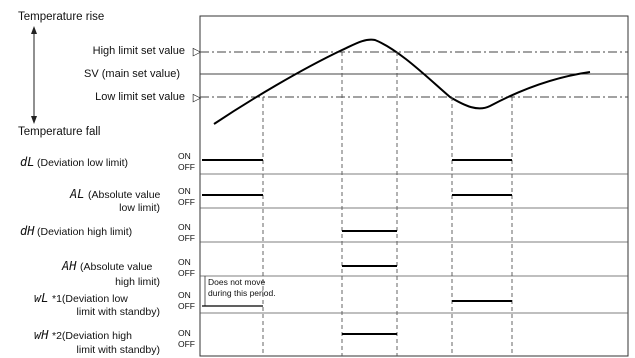 This screenshot has width=635, height=358. What do you see at coordinates (61, 17) in the screenshot?
I see `header-temperature-rise: Temperature rise` at bounding box center [61, 17].